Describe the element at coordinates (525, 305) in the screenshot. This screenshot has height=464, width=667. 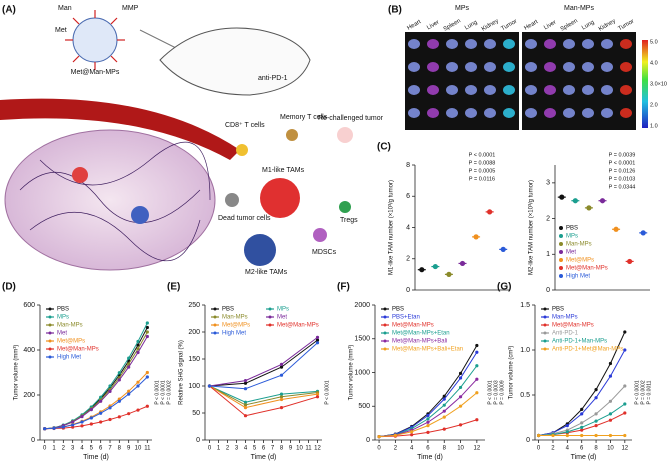
I see `y-tick-label: 1.5` at that location.